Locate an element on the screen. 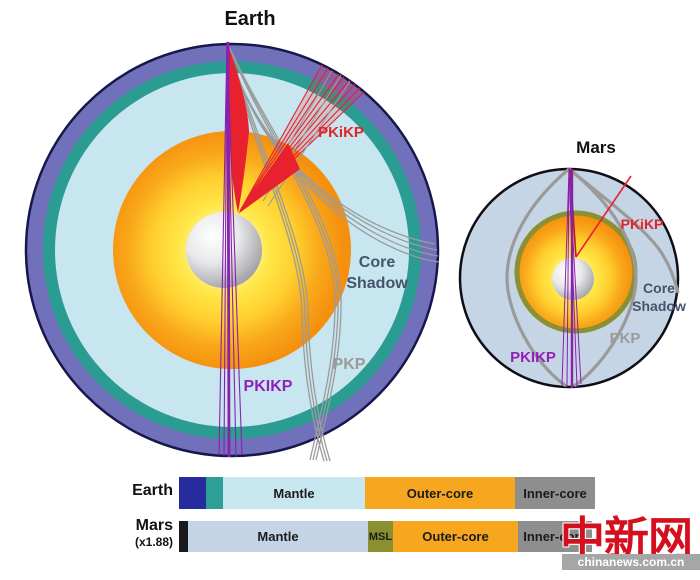  mars-bar-msl-segment: MSL is located at coordinates (380, 536).